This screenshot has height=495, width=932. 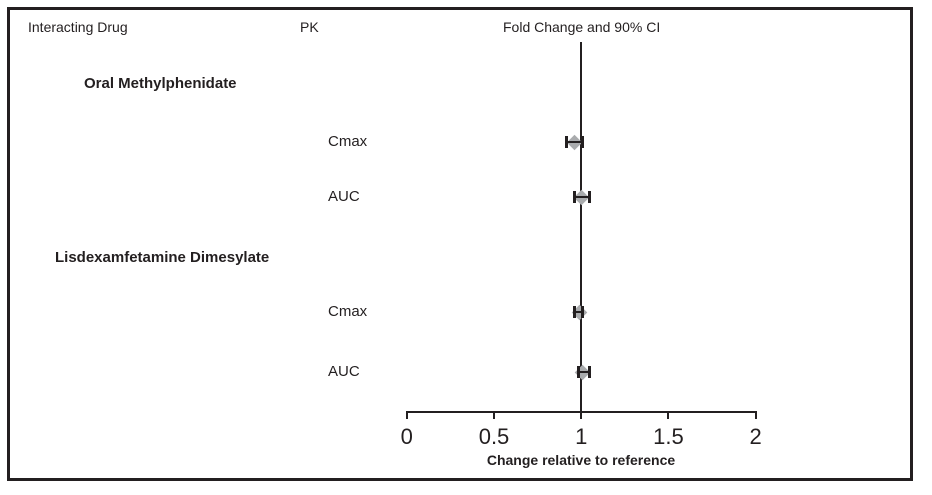 I want to click on x-tick-label: 1.5, so click(x=668, y=436).